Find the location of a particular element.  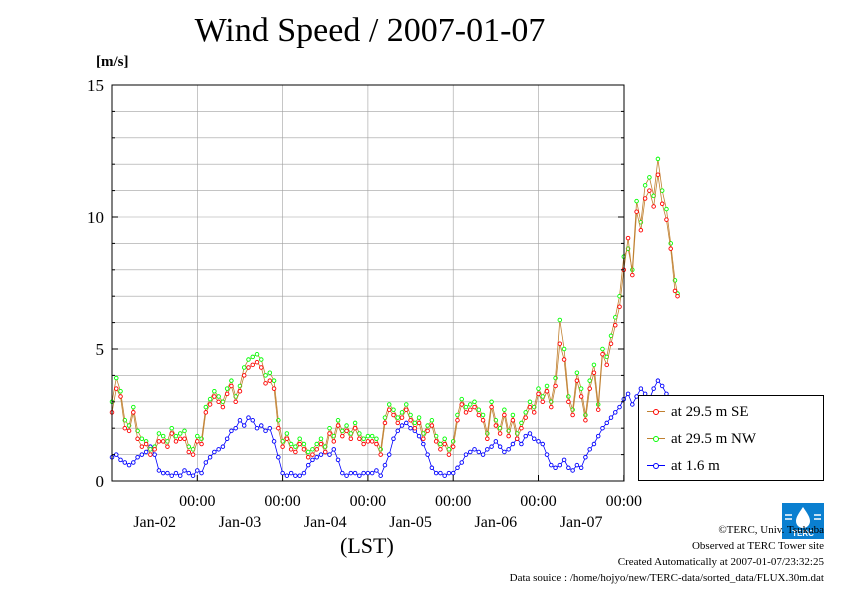

x-tick-time-label: 00:00 is located at coordinates (453, 501).